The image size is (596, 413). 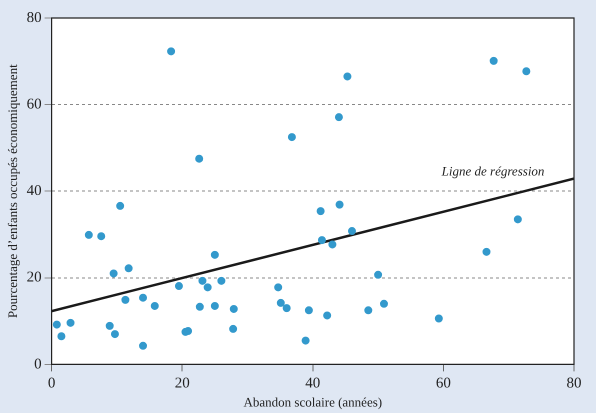 I want to click on x-tick-label: 20, so click(x=182, y=383).